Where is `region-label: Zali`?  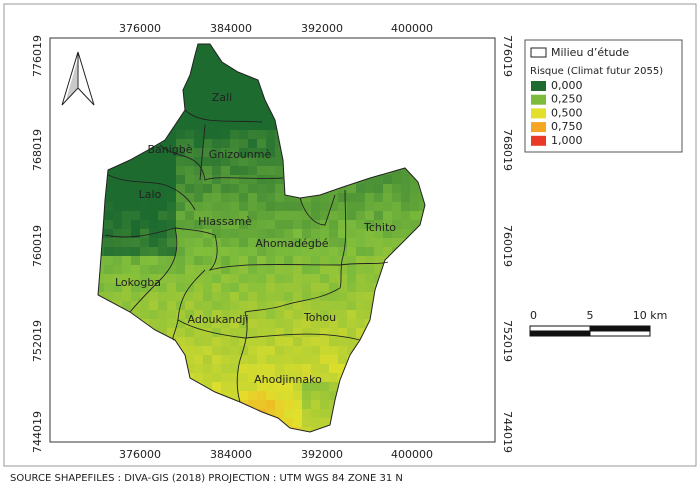 region-label: Zali is located at coordinates (222, 97).